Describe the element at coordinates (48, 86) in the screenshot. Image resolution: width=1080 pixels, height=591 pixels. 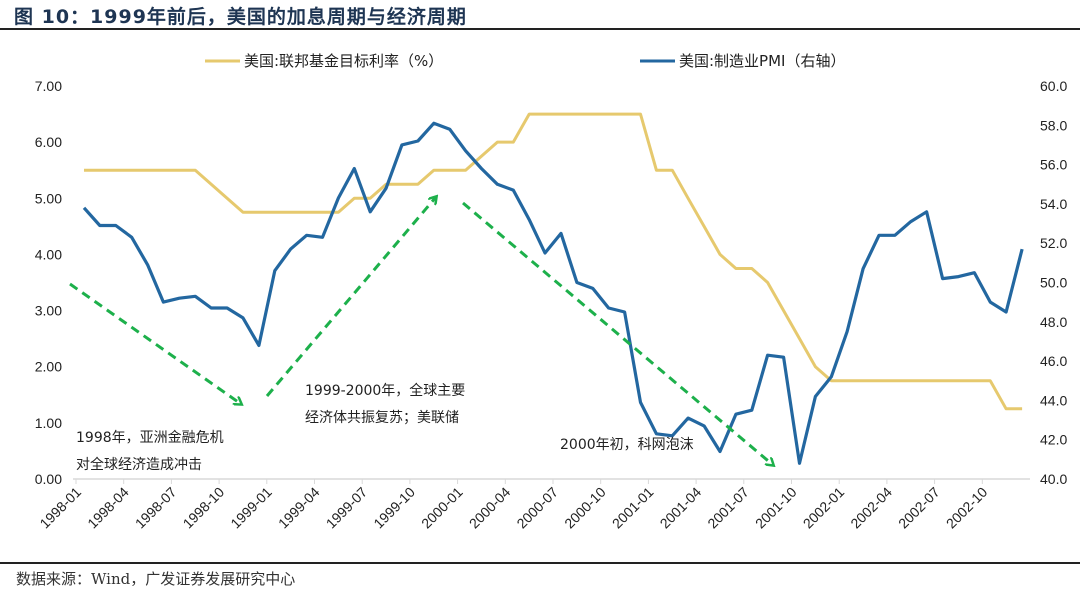
I see `y-left-tick-label: 7.00` at that location.